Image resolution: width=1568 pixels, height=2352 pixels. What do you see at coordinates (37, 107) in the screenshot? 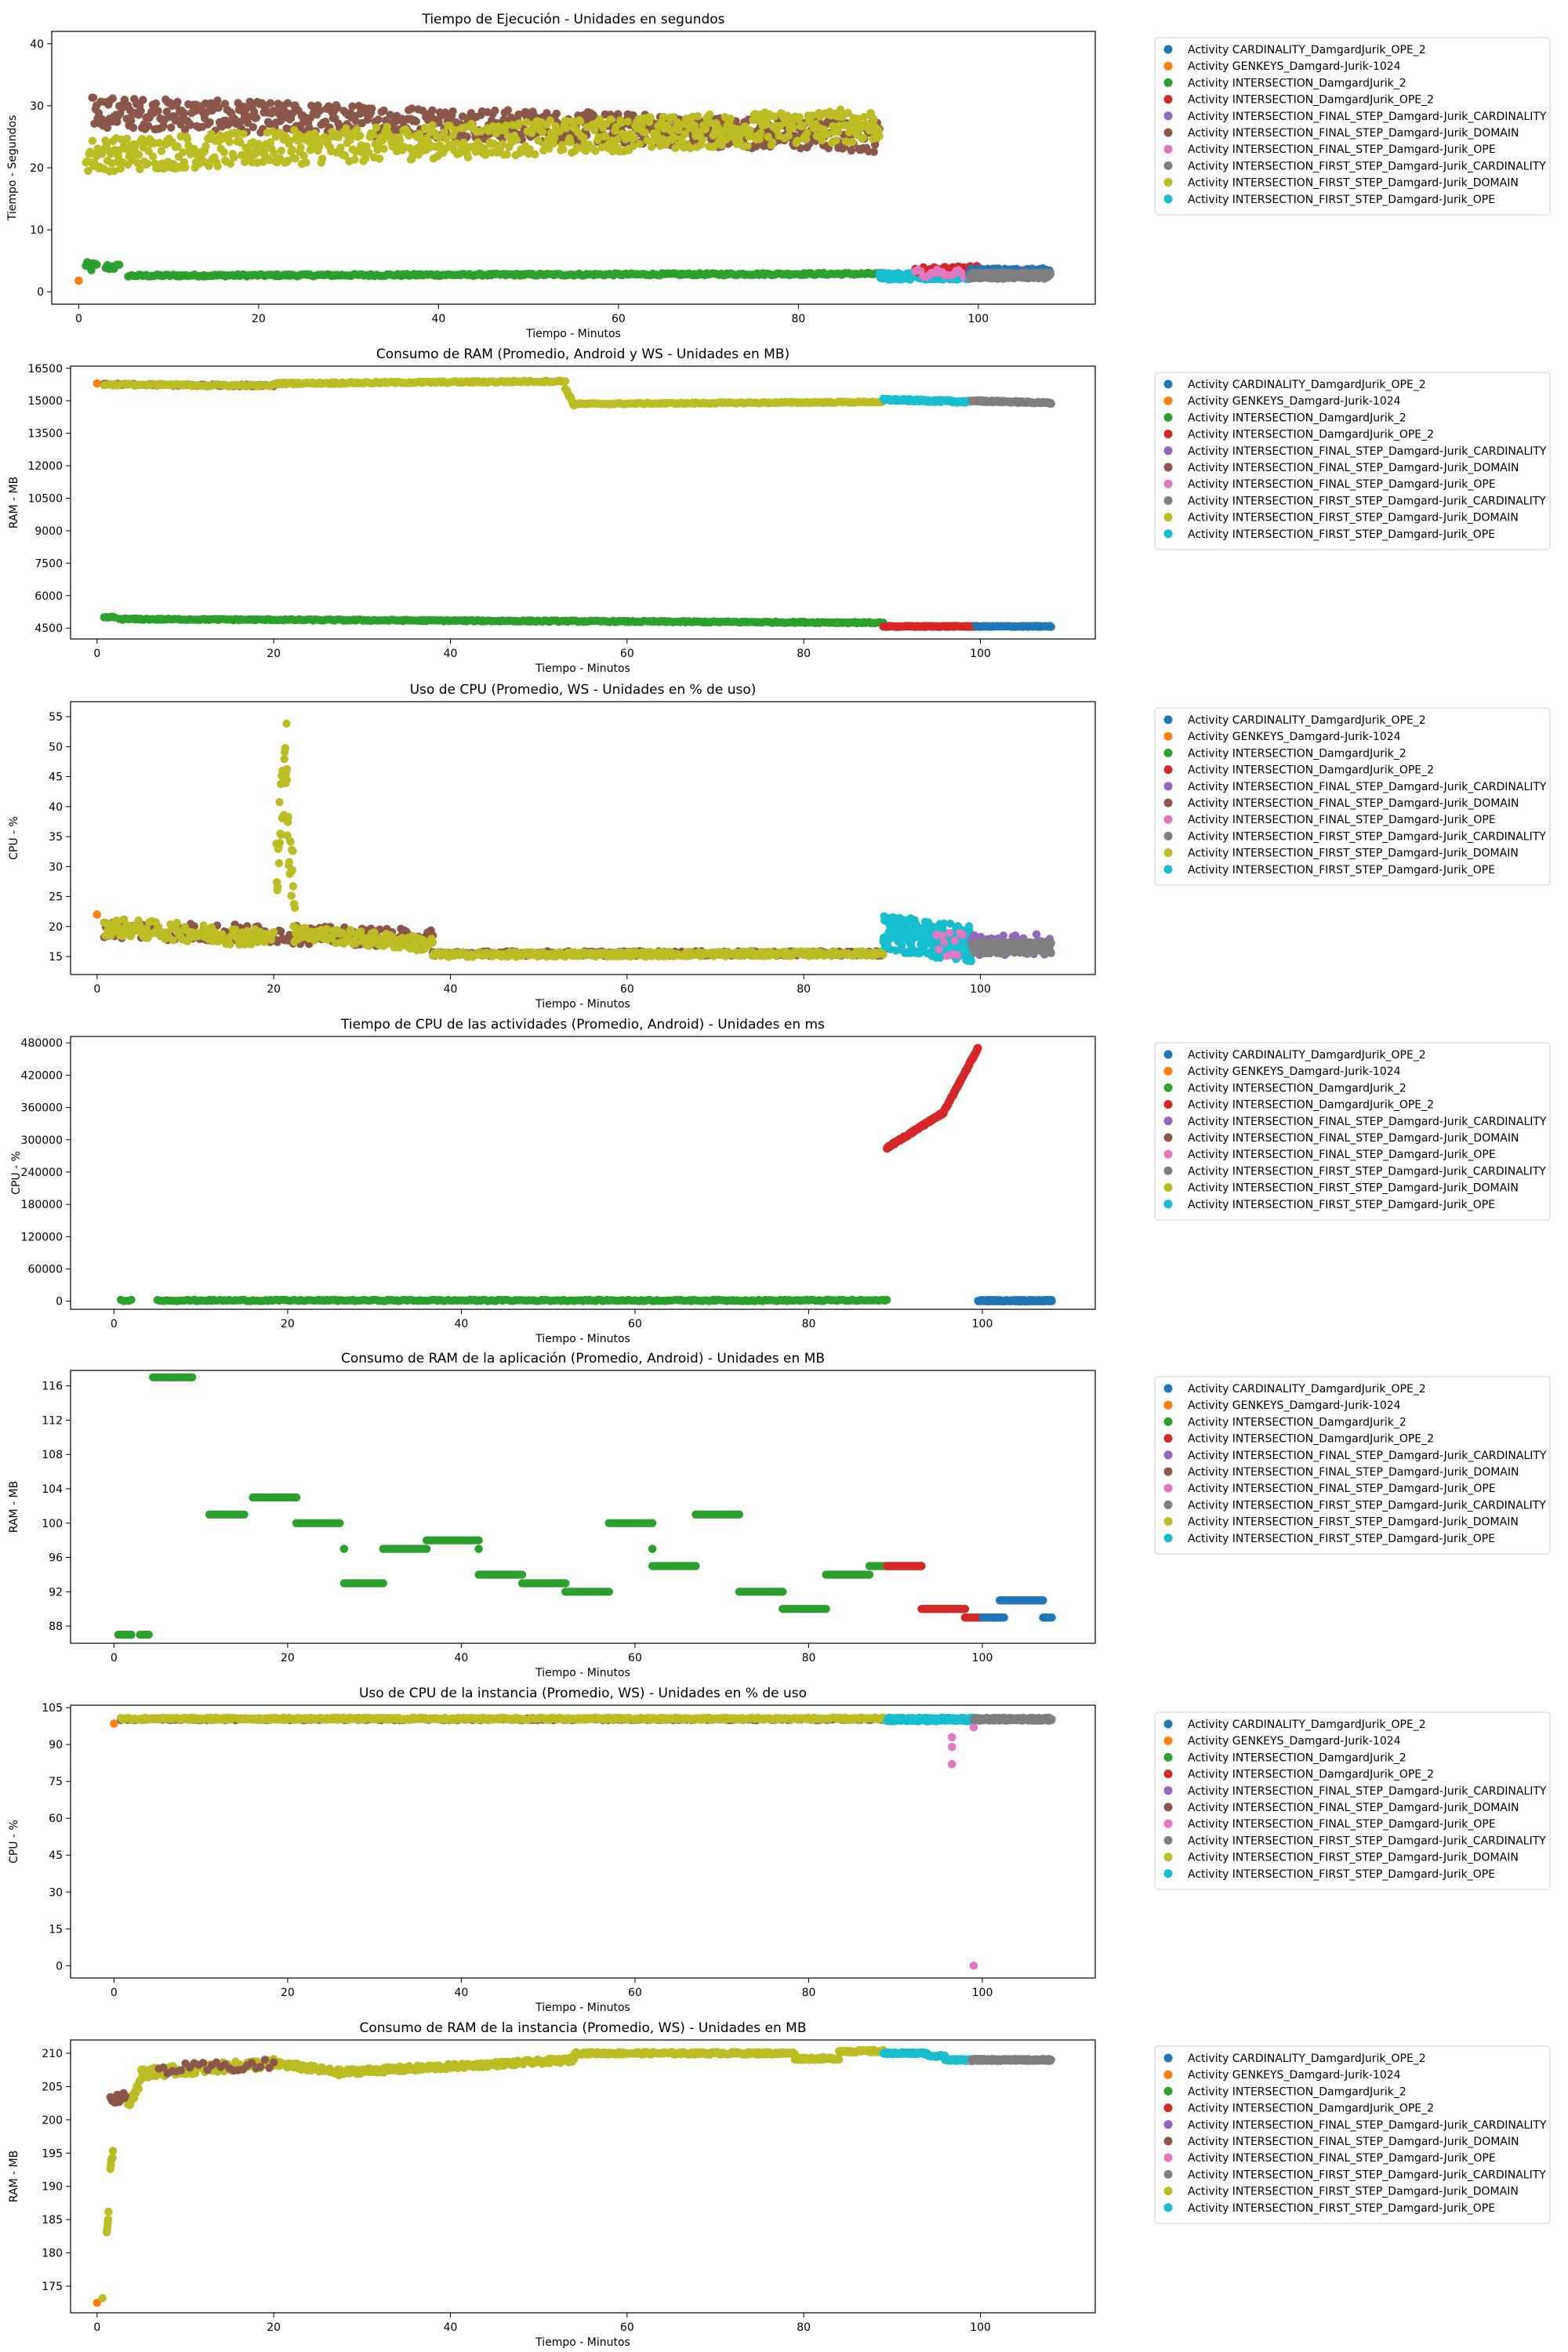
I see `y-tick-label: 30` at bounding box center [37, 107].